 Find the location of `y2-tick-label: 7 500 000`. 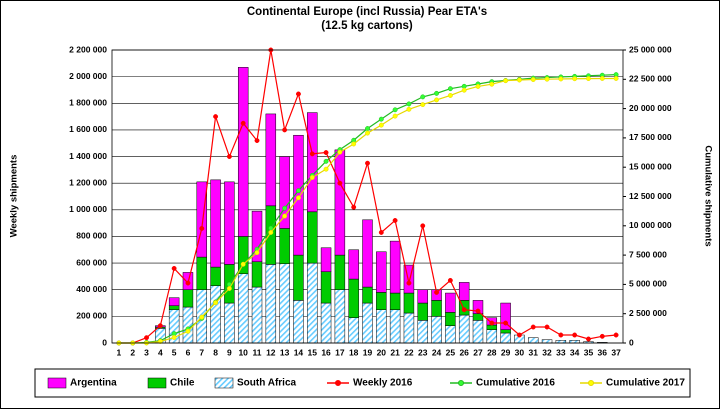

y2-tick-label: 7 500 000 is located at coordinates (648, 254).